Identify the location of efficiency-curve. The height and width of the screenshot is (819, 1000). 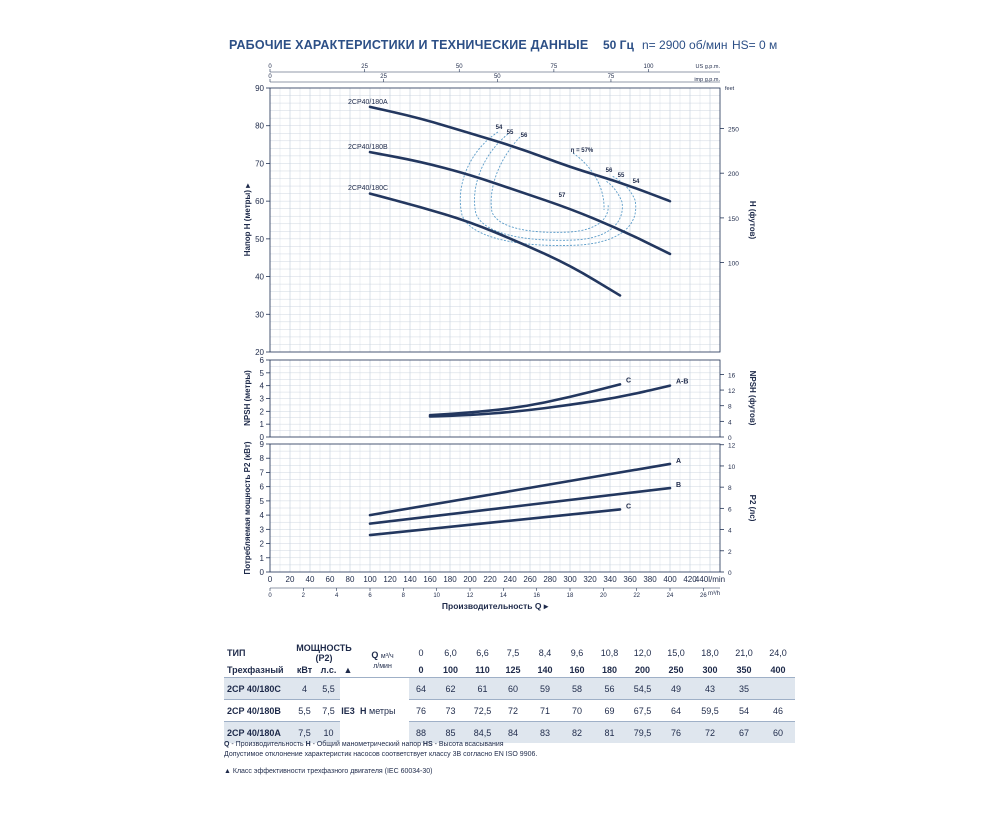
(548, 187).